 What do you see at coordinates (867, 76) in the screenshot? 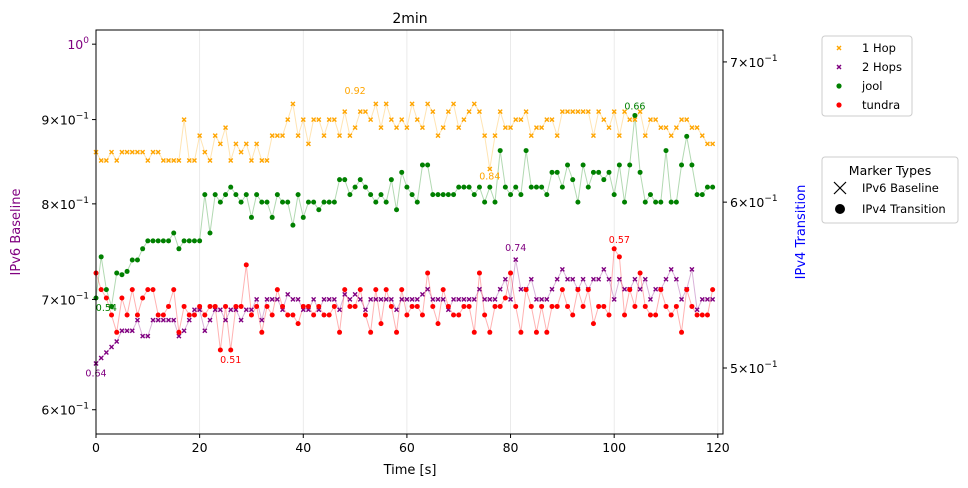
I see `series-legend-frame` at bounding box center [867, 76].